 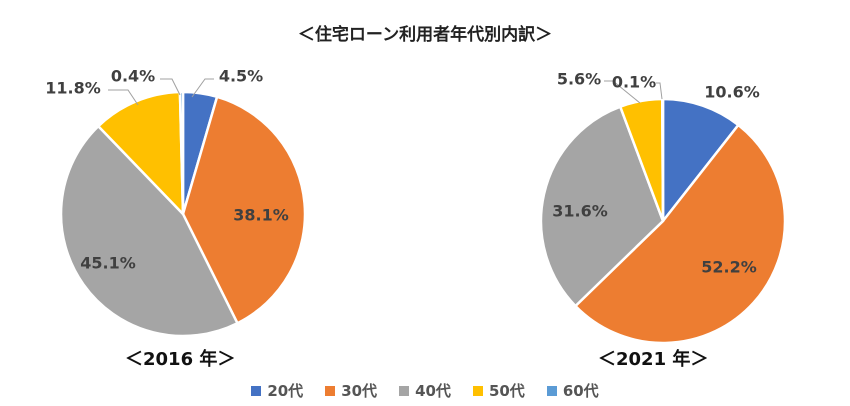 What do you see at coordinates (701, 161) in the screenshot?
I see `pie-slice-20代` at bounding box center [701, 161].